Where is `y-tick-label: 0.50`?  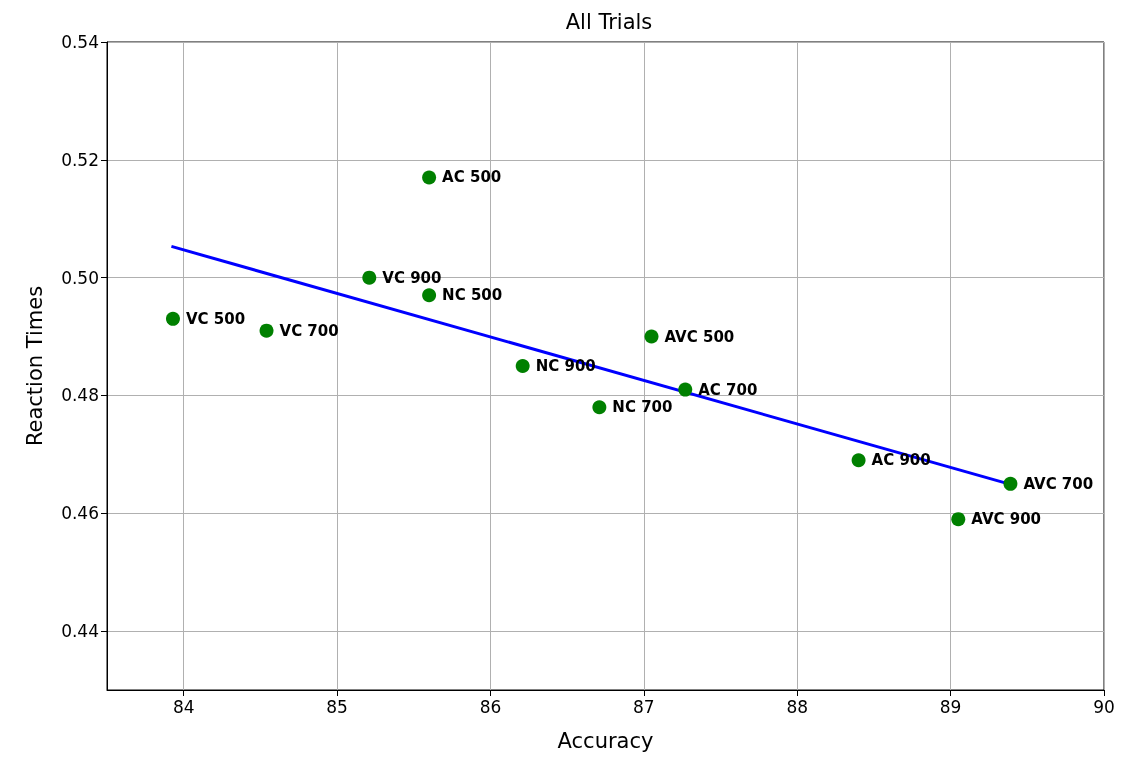 y-tick-label: 0.50 is located at coordinates (80, 277).